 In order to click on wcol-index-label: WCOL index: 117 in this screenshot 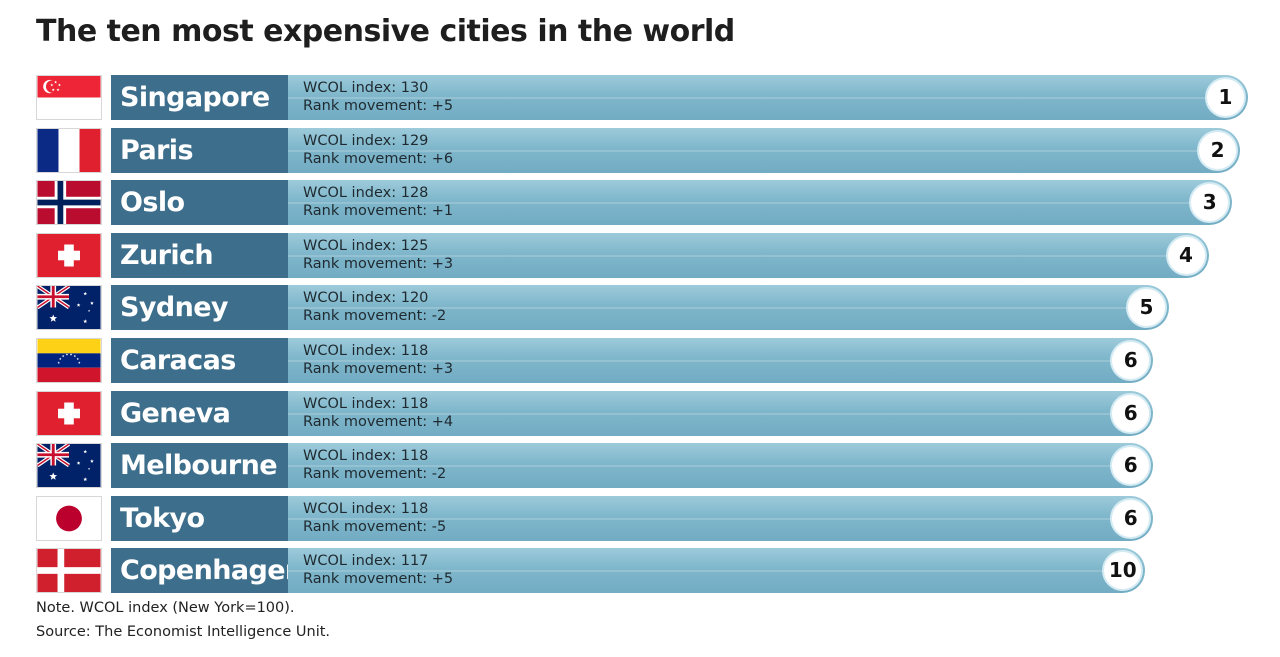, I will do `click(378, 561)`.